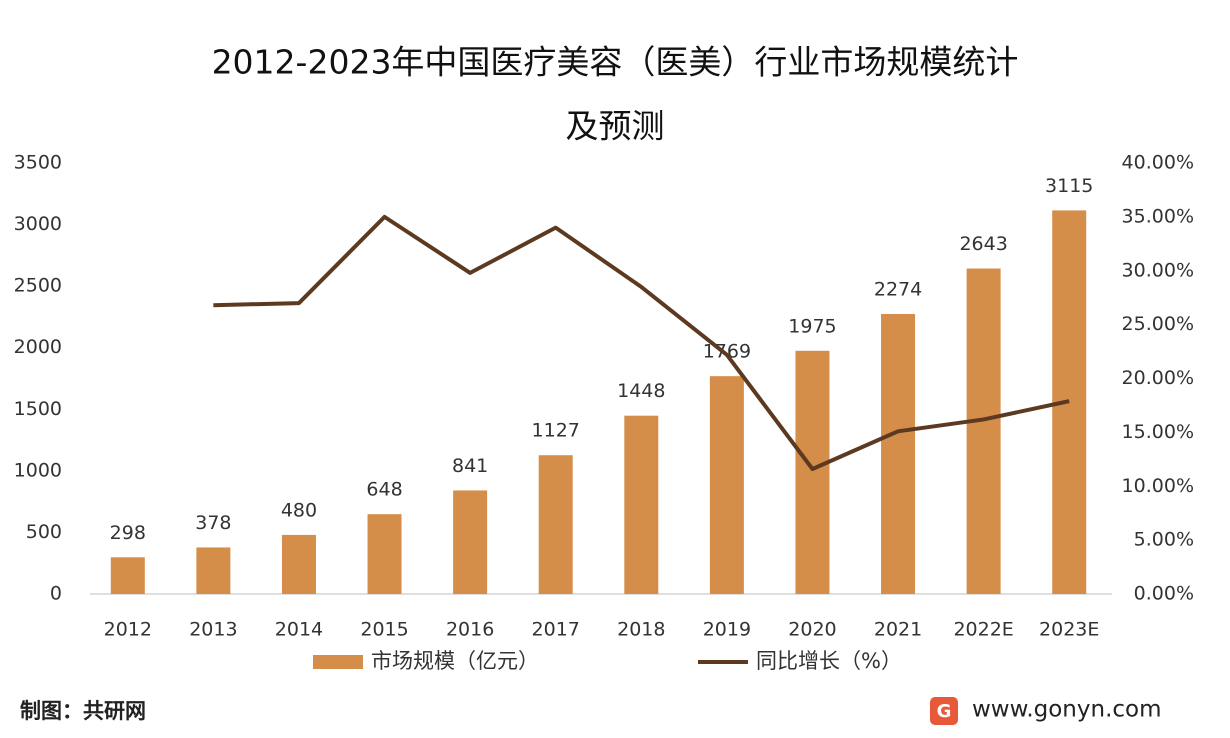 The image size is (1230, 738). Describe the element at coordinates (898, 630) in the screenshot. I see `x-tick-label: 2021` at that location.